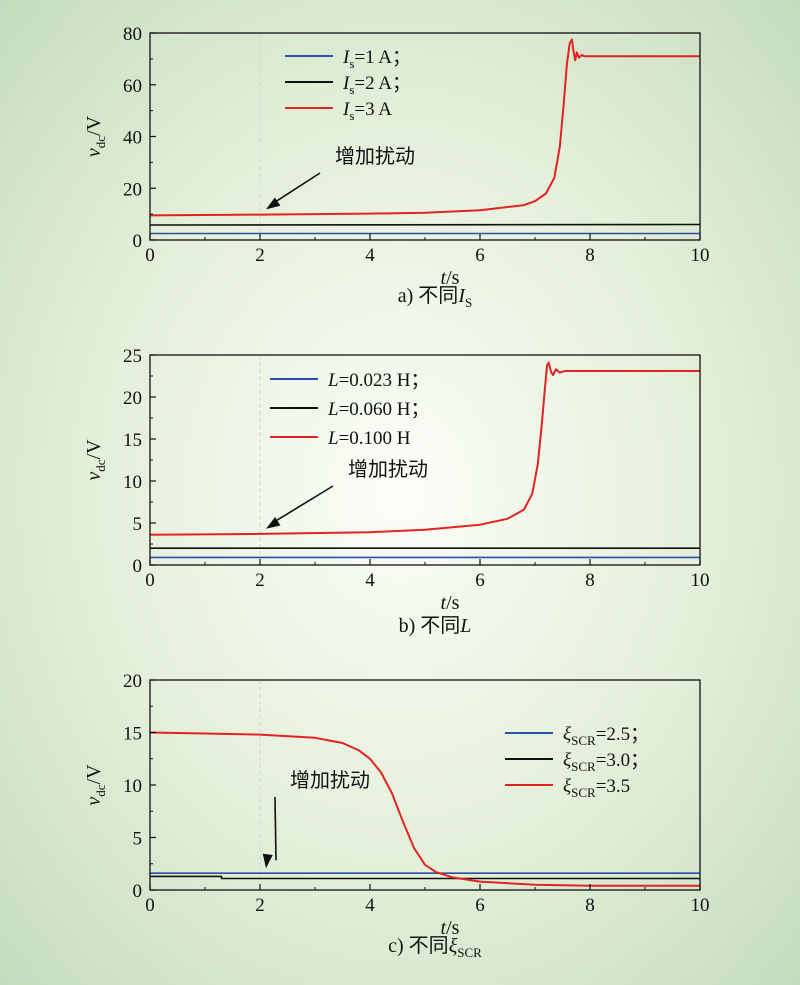 This screenshot has height=985, width=800. What do you see at coordinates (132, 86) in the screenshot?
I see `y-tick-label: 60` at bounding box center [132, 86].